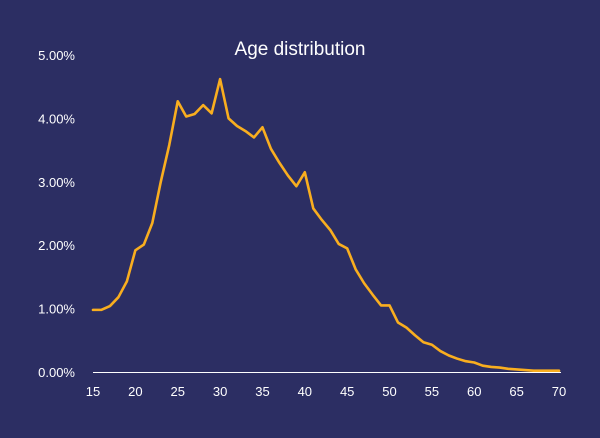  I want to click on x-tick-label: 55, so click(432, 391).